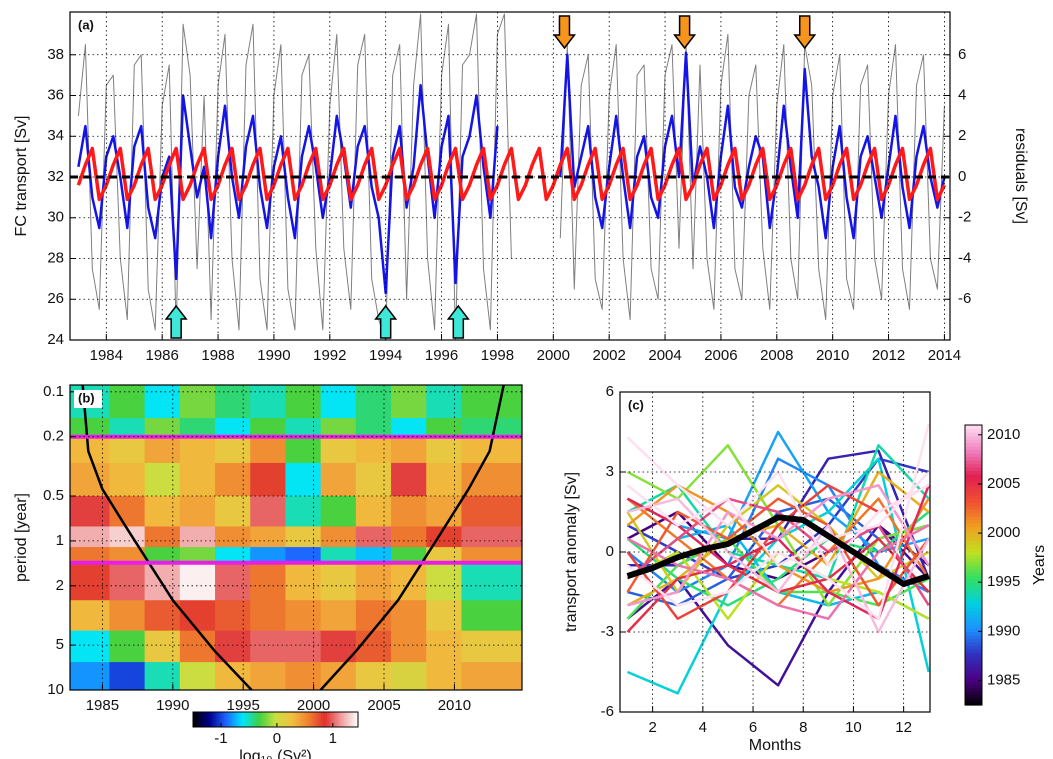 The width and height of the screenshot is (1053, 759). What do you see at coordinates (86, 24) in the screenshot?
I see `panel-label: (a)` at bounding box center [86, 24].